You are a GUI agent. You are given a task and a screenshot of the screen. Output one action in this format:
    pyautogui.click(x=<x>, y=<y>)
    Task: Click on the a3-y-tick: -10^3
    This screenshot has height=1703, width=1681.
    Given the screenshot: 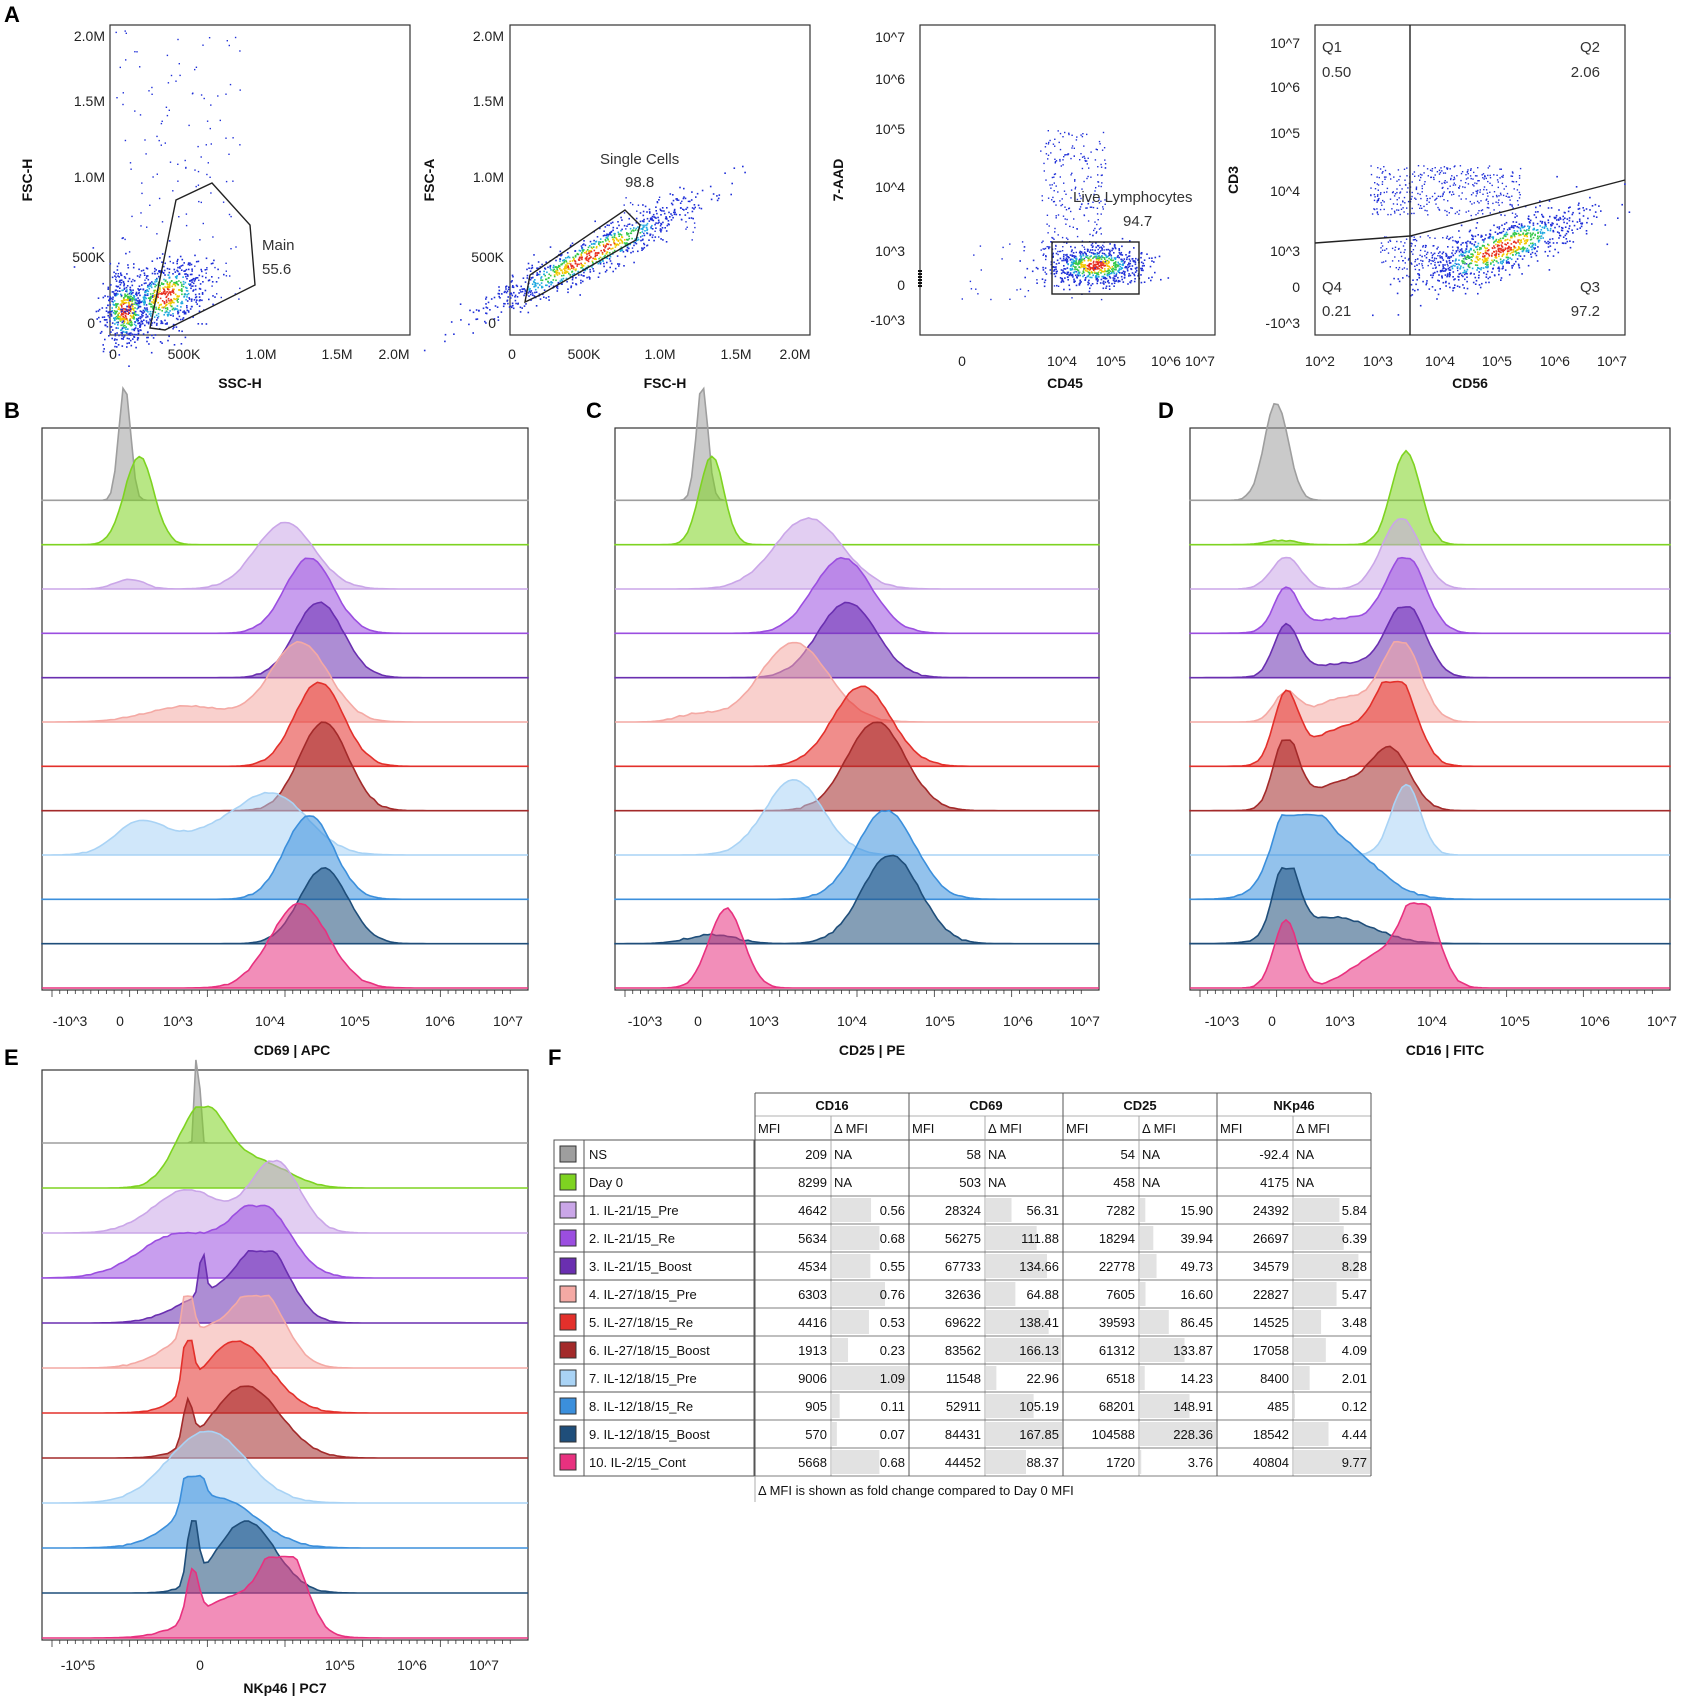 What is the action you would take?
    pyautogui.click(x=887, y=320)
    